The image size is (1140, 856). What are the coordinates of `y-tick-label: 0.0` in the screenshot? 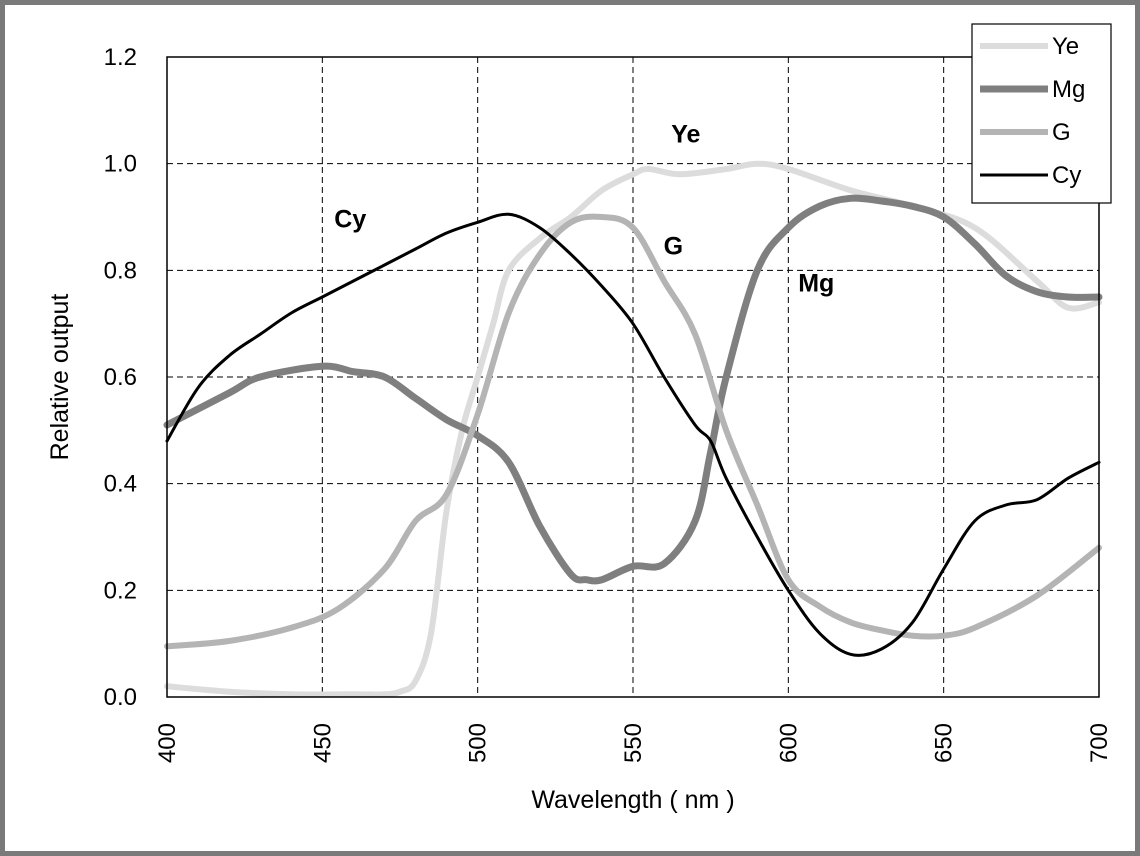 It's located at (120, 697).